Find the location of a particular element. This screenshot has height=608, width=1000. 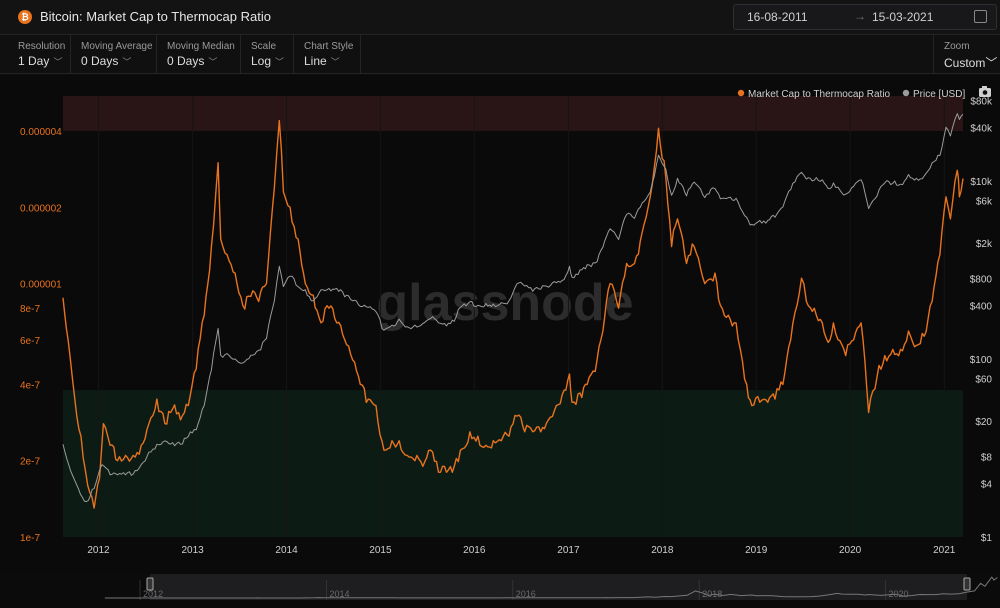

y-left-tick-label: 1e-7 is located at coordinates (30, 538).